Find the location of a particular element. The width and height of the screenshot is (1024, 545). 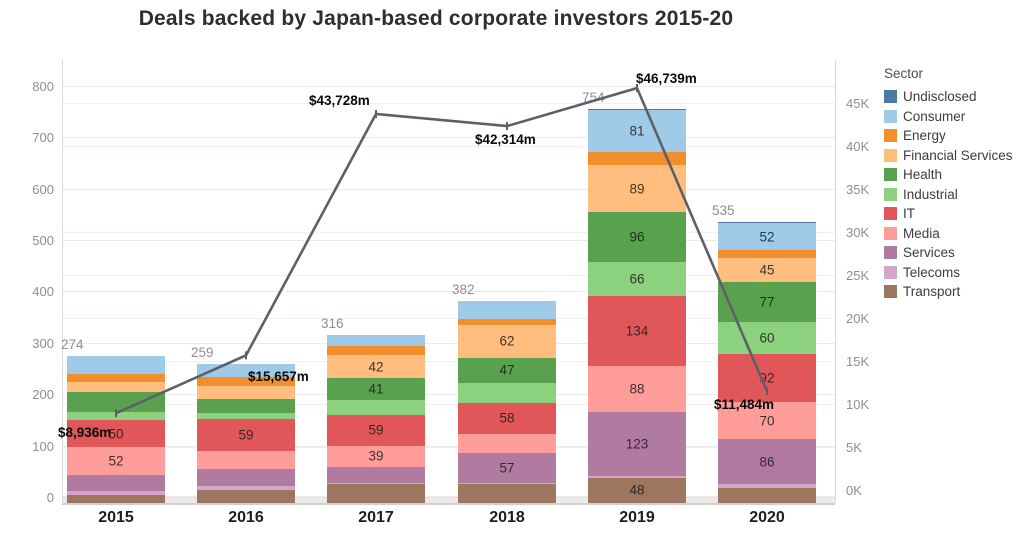

y-axis-tick-label: 100 is located at coordinates (43, 446).